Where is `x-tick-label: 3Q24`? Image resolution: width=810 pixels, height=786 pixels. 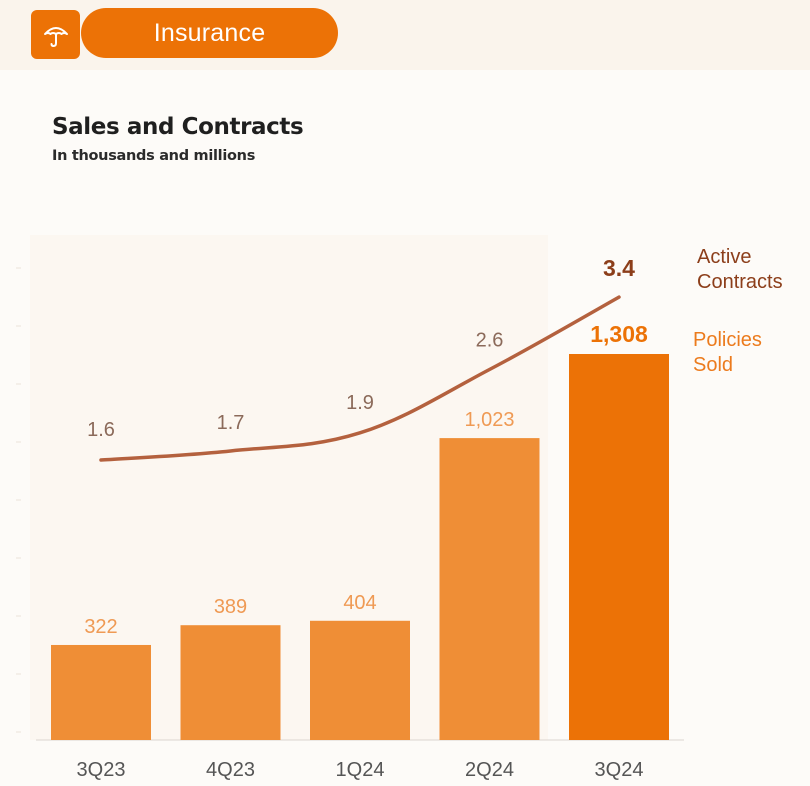 x-tick-label: 3Q24 is located at coordinates (619, 770).